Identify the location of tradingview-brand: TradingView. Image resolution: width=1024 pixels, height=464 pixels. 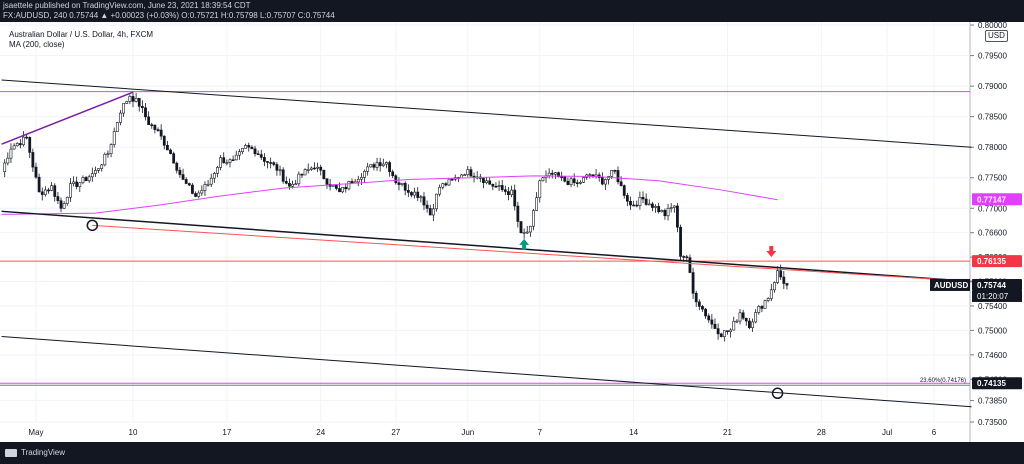
(35, 452).